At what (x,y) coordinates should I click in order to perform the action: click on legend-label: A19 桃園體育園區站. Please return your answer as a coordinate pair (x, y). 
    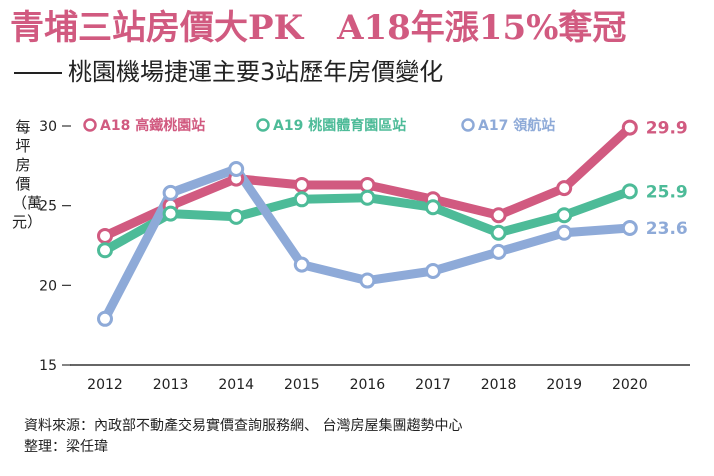
    Looking at the image, I should click on (339, 125).